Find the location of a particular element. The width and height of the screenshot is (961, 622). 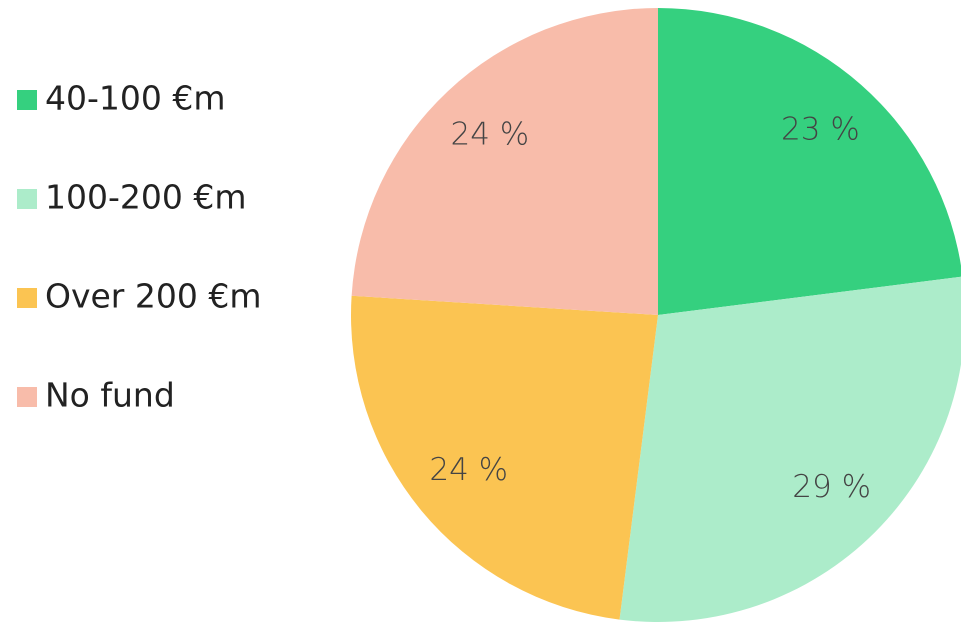

legend-label: Over 200 €m is located at coordinates (153, 296).